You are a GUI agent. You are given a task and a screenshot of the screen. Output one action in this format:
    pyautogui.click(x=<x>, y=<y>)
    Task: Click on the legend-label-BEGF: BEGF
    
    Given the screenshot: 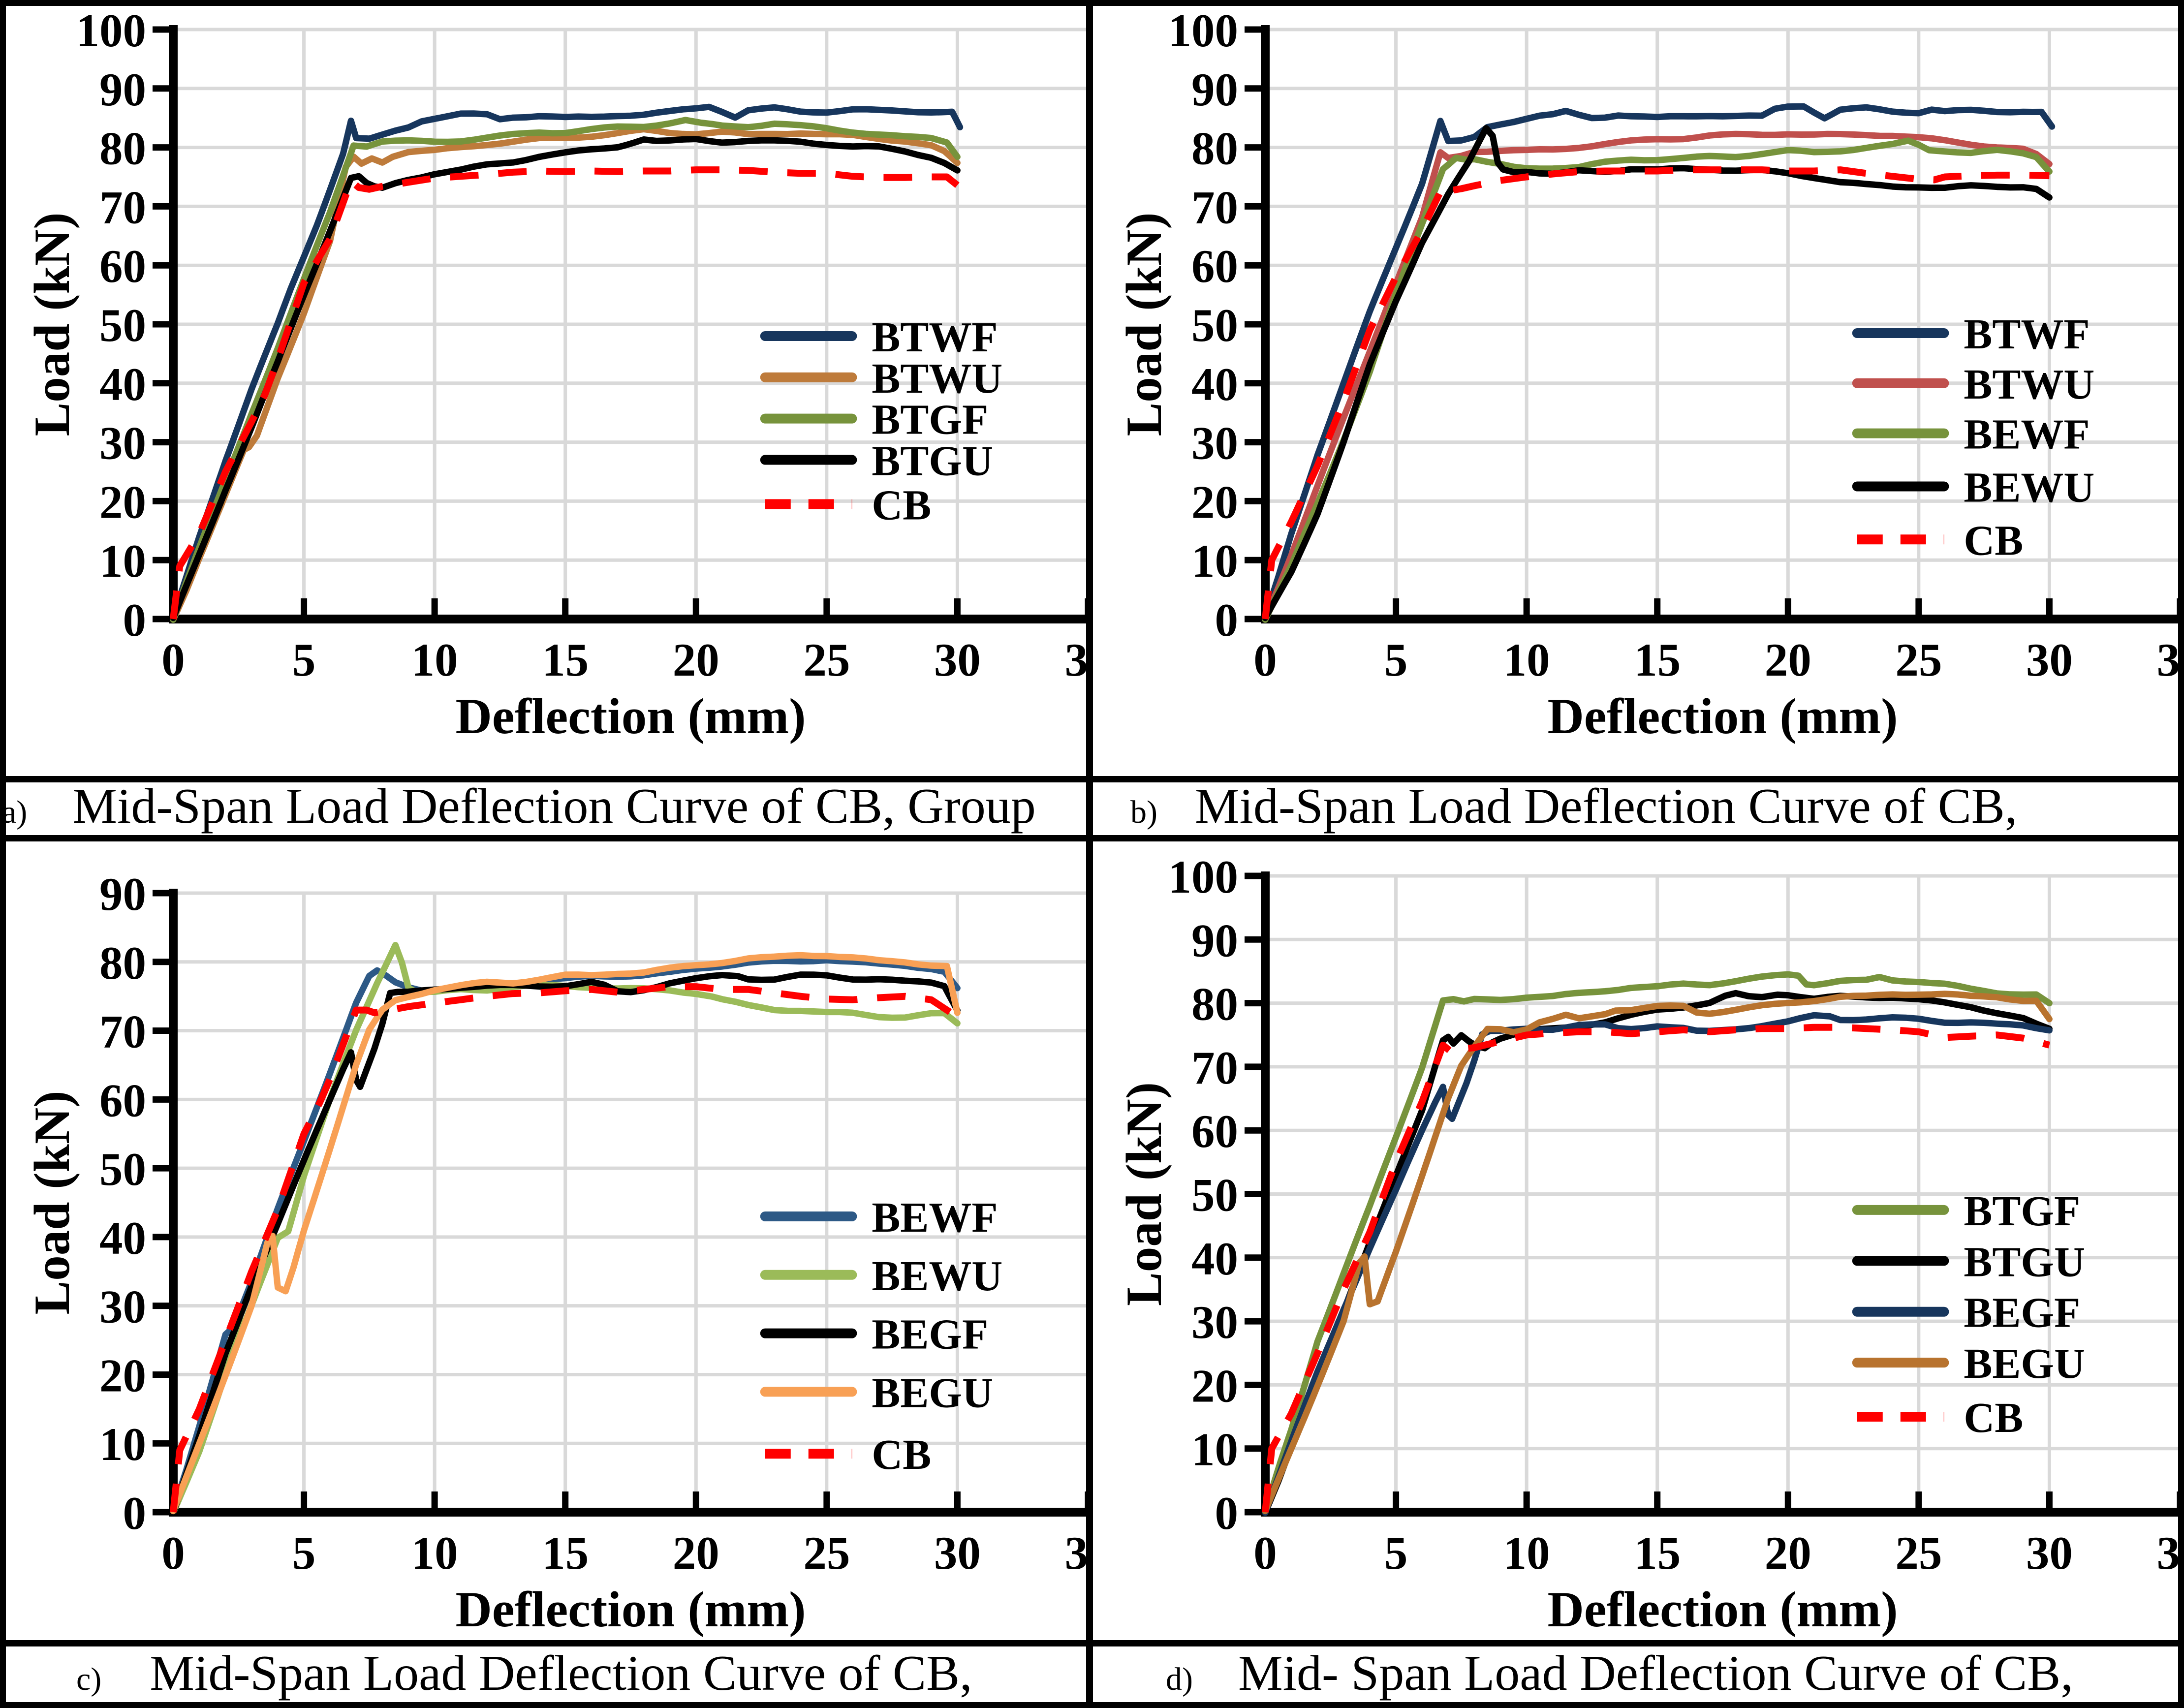 What is the action you would take?
    pyautogui.click(x=2022, y=1312)
    